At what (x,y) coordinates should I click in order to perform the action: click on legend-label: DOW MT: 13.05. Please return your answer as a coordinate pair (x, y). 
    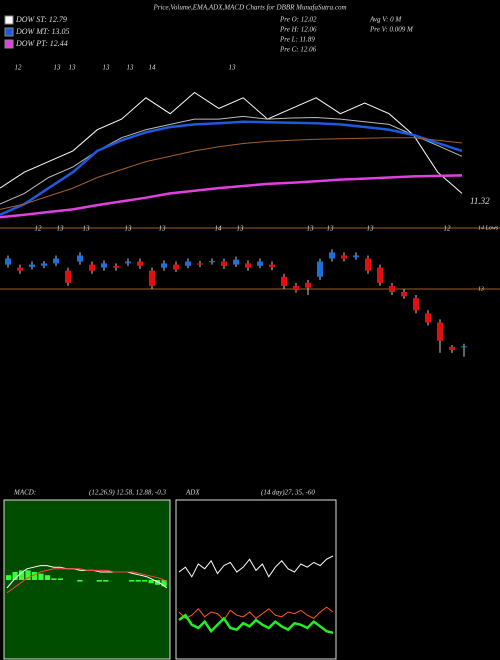
    Looking at the image, I should click on (42, 31).